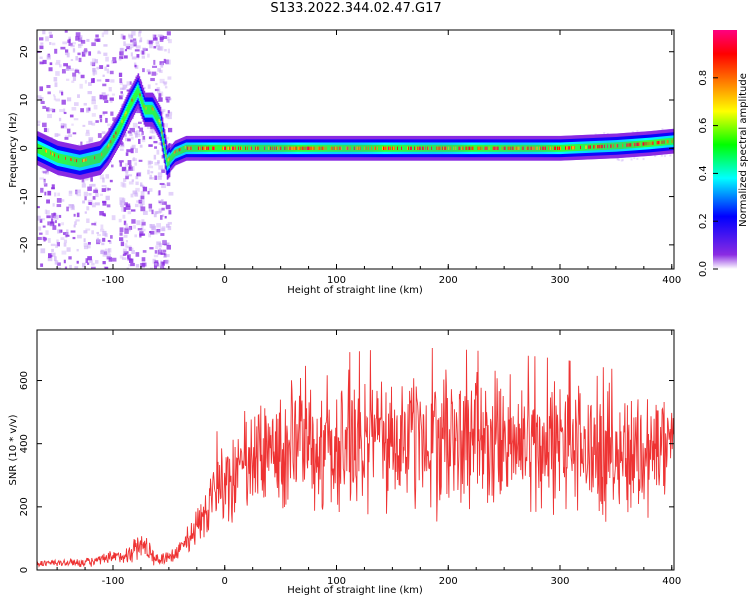  I want to click on y-tick-label: 200, so click(24, 506).